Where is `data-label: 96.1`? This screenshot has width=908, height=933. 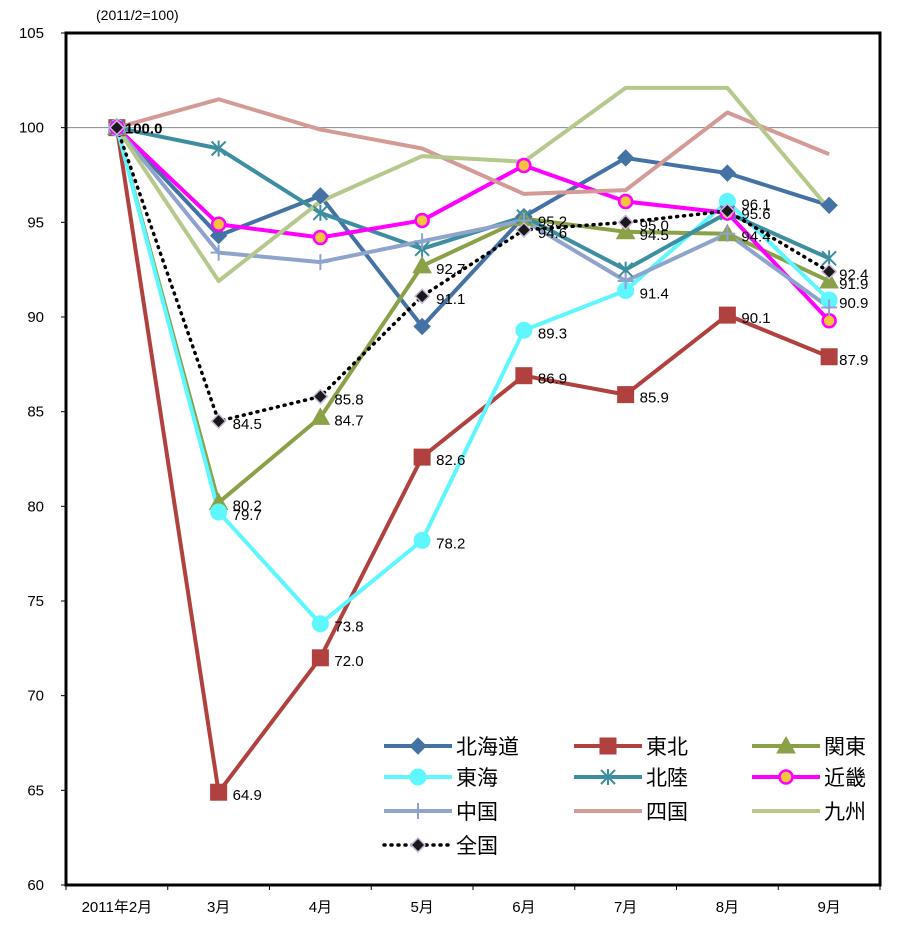 data-label: 96.1 is located at coordinates (755, 205).